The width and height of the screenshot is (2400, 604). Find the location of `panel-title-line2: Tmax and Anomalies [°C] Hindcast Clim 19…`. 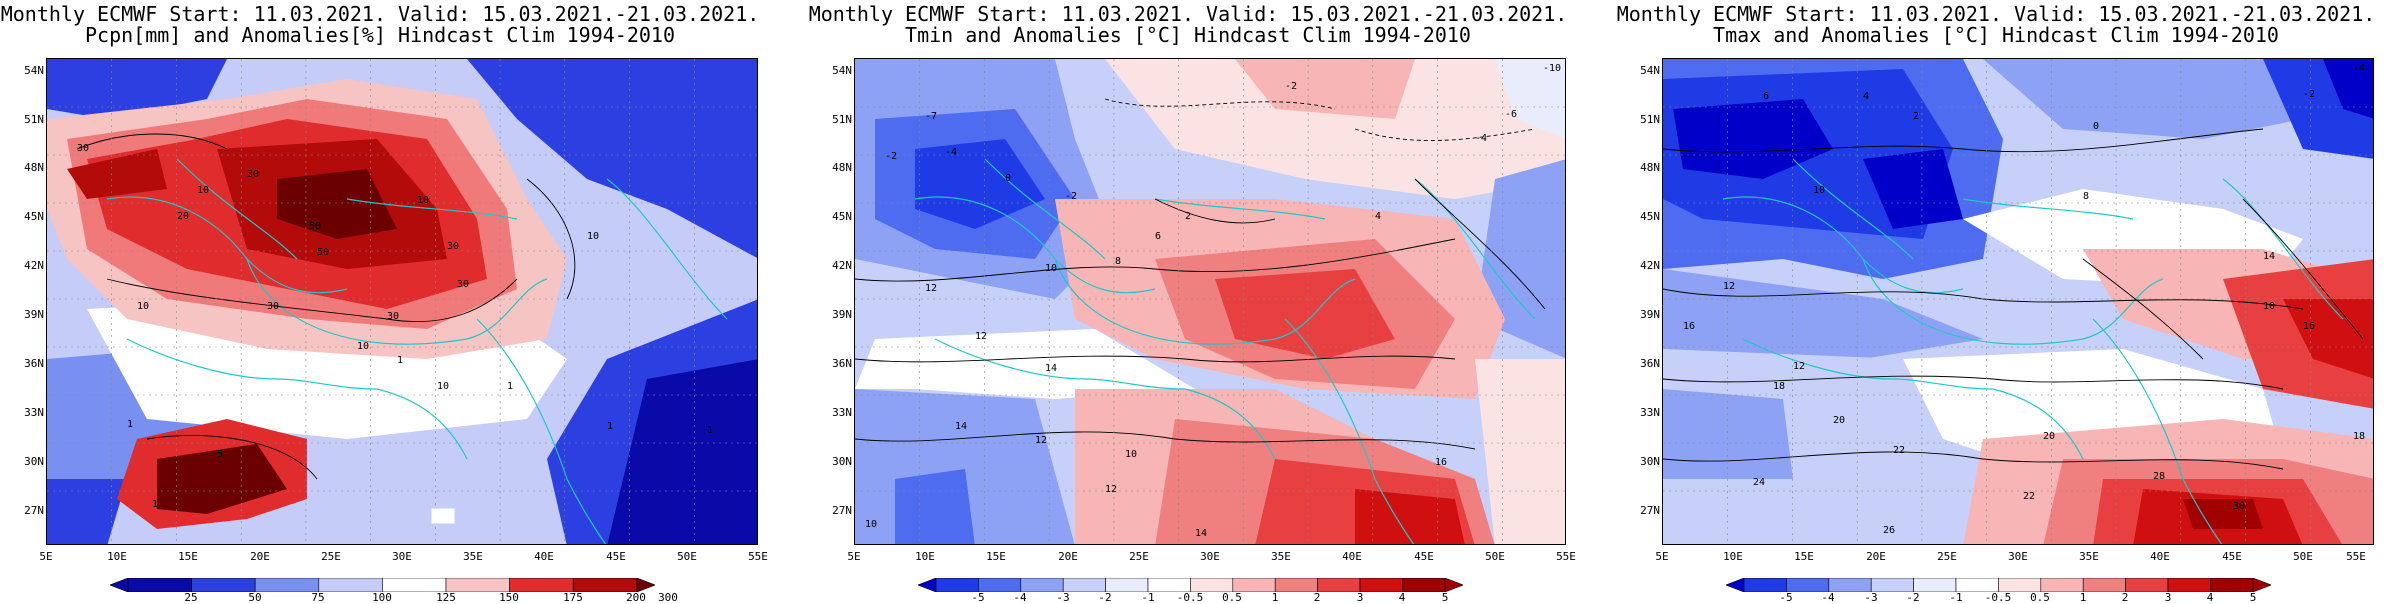

panel-title-line2: Tmax and Anomalies [°C] Hindcast Clim 19… is located at coordinates (1996, 35).